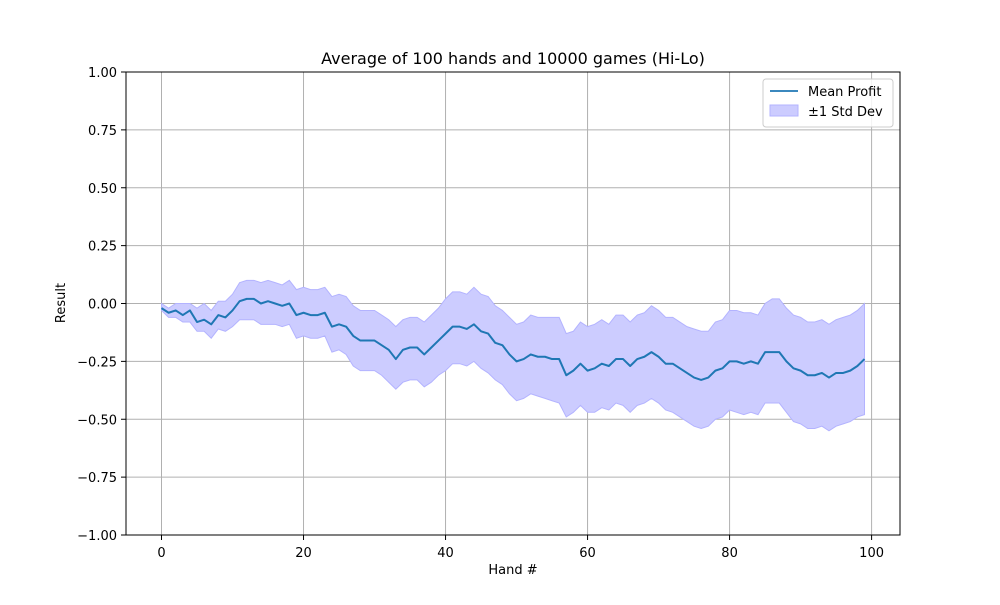 This screenshot has width=1000, height=605. I want to click on y-tick-label: −0.25, so click(97, 362).